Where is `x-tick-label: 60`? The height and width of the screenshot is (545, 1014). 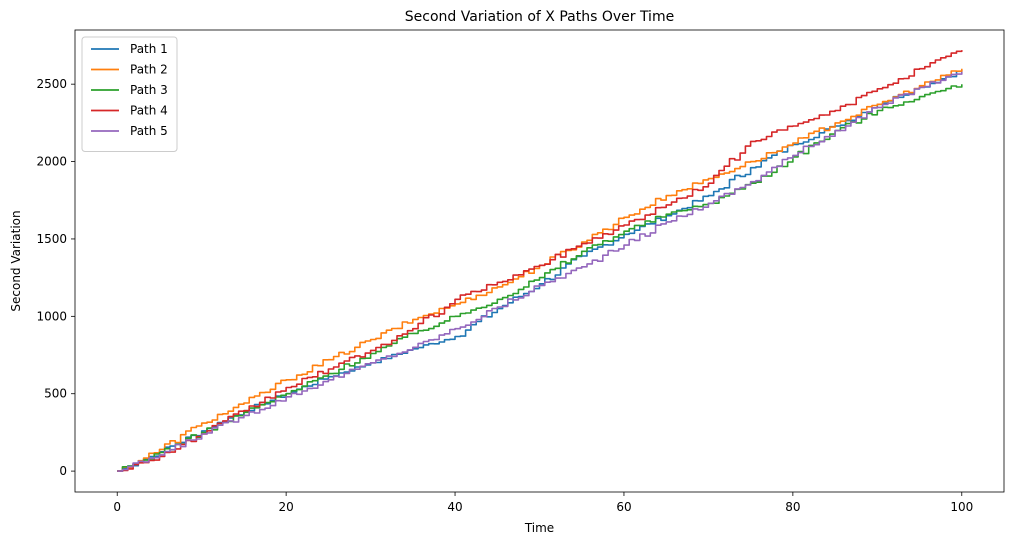 x-tick-label: 60 is located at coordinates (623, 507).